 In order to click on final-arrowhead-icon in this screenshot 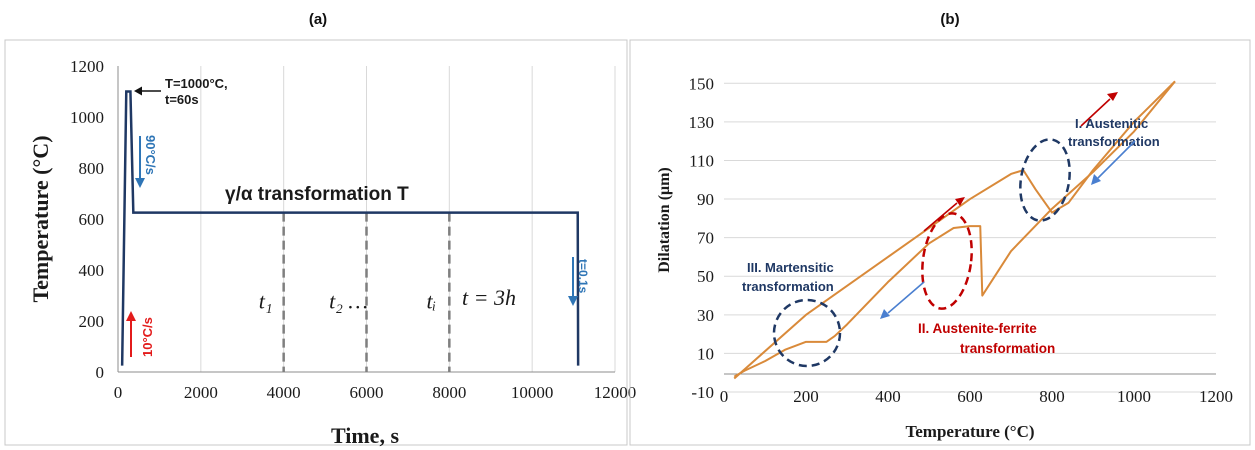, I will do `click(573, 301)`.